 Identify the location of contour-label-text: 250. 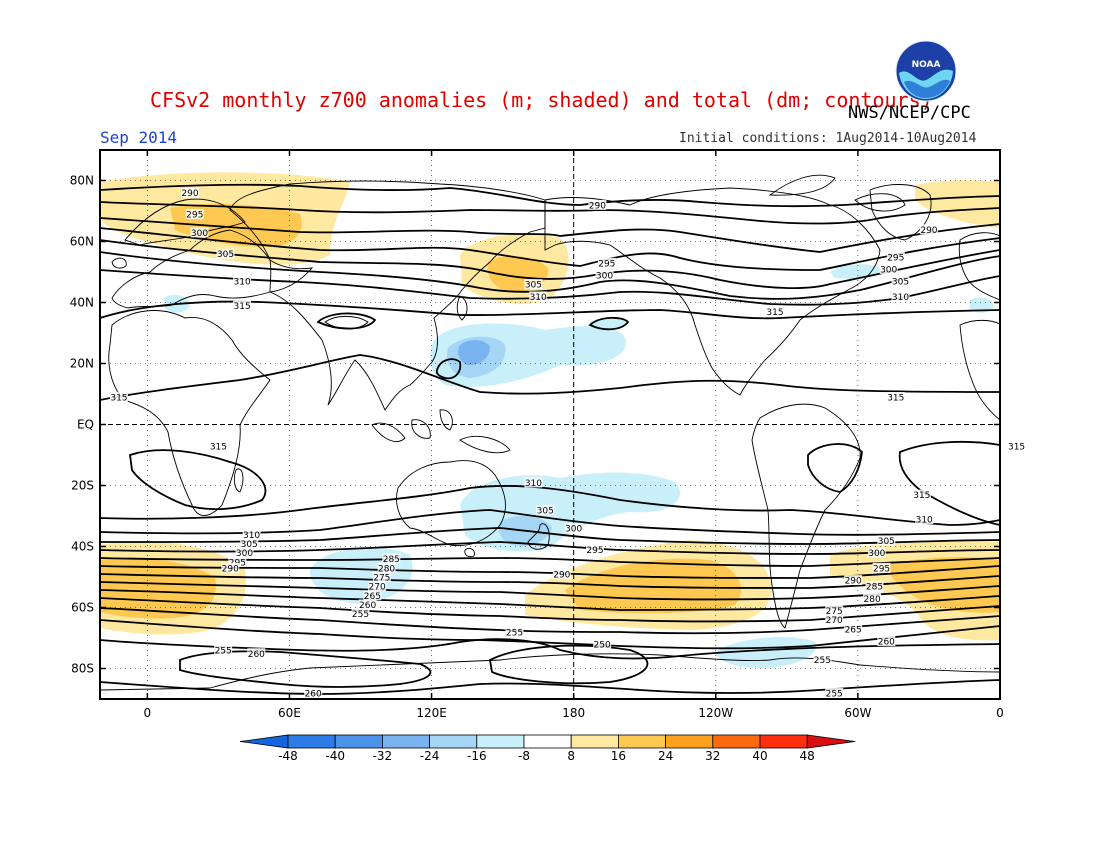
(602, 646).